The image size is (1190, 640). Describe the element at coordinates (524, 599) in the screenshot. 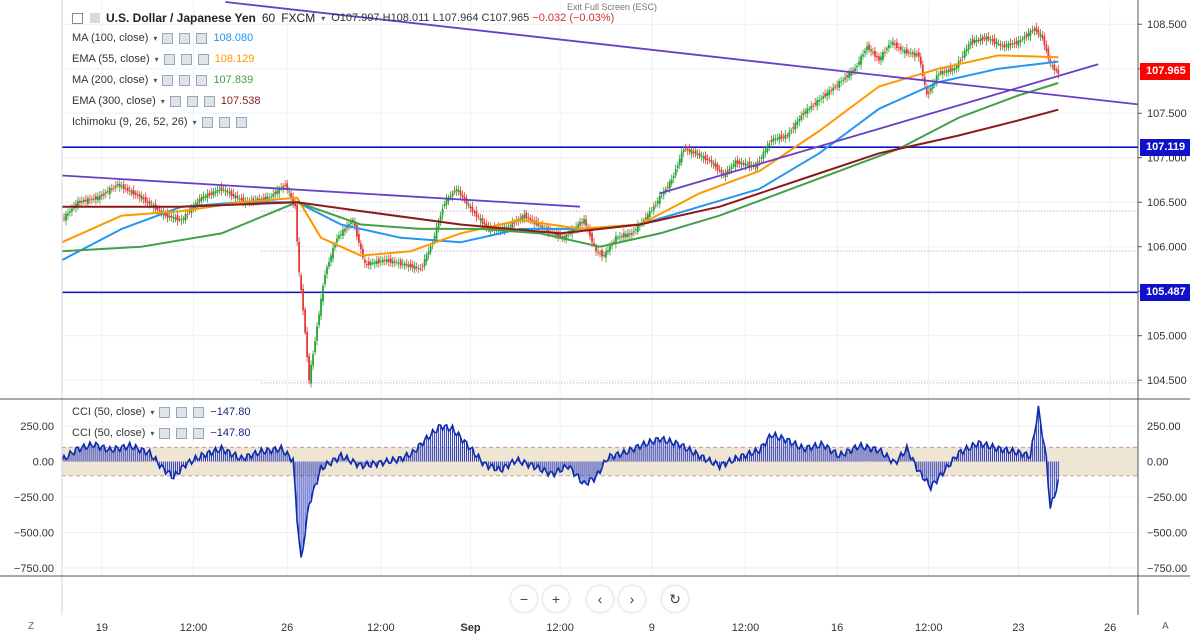

I see `zoom-out-button: −` at that location.